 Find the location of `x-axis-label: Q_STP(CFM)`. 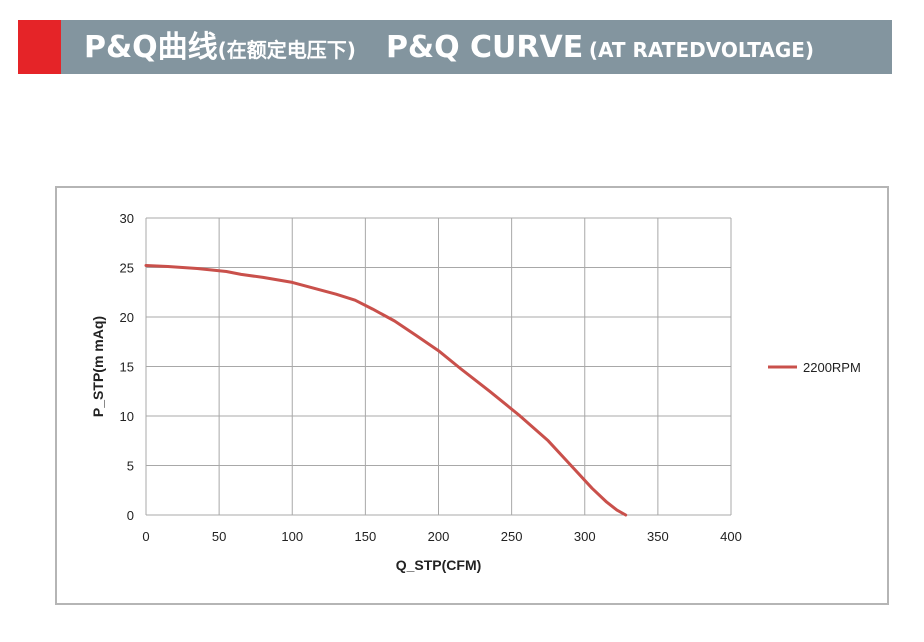

x-axis-label: Q_STP(CFM) is located at coordinates (439, 565).